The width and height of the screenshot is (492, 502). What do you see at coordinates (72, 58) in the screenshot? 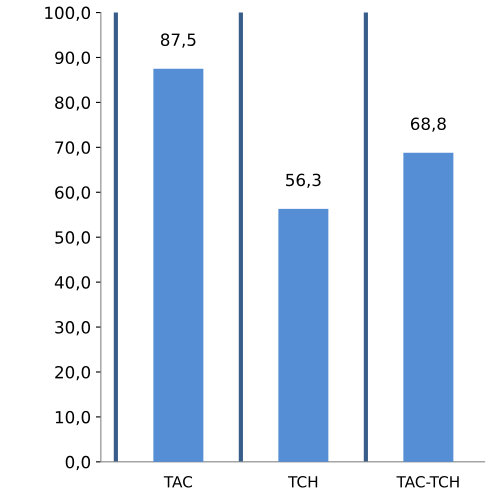
I see `y-tick-label: 90,0` at bounding box center [72, 58].